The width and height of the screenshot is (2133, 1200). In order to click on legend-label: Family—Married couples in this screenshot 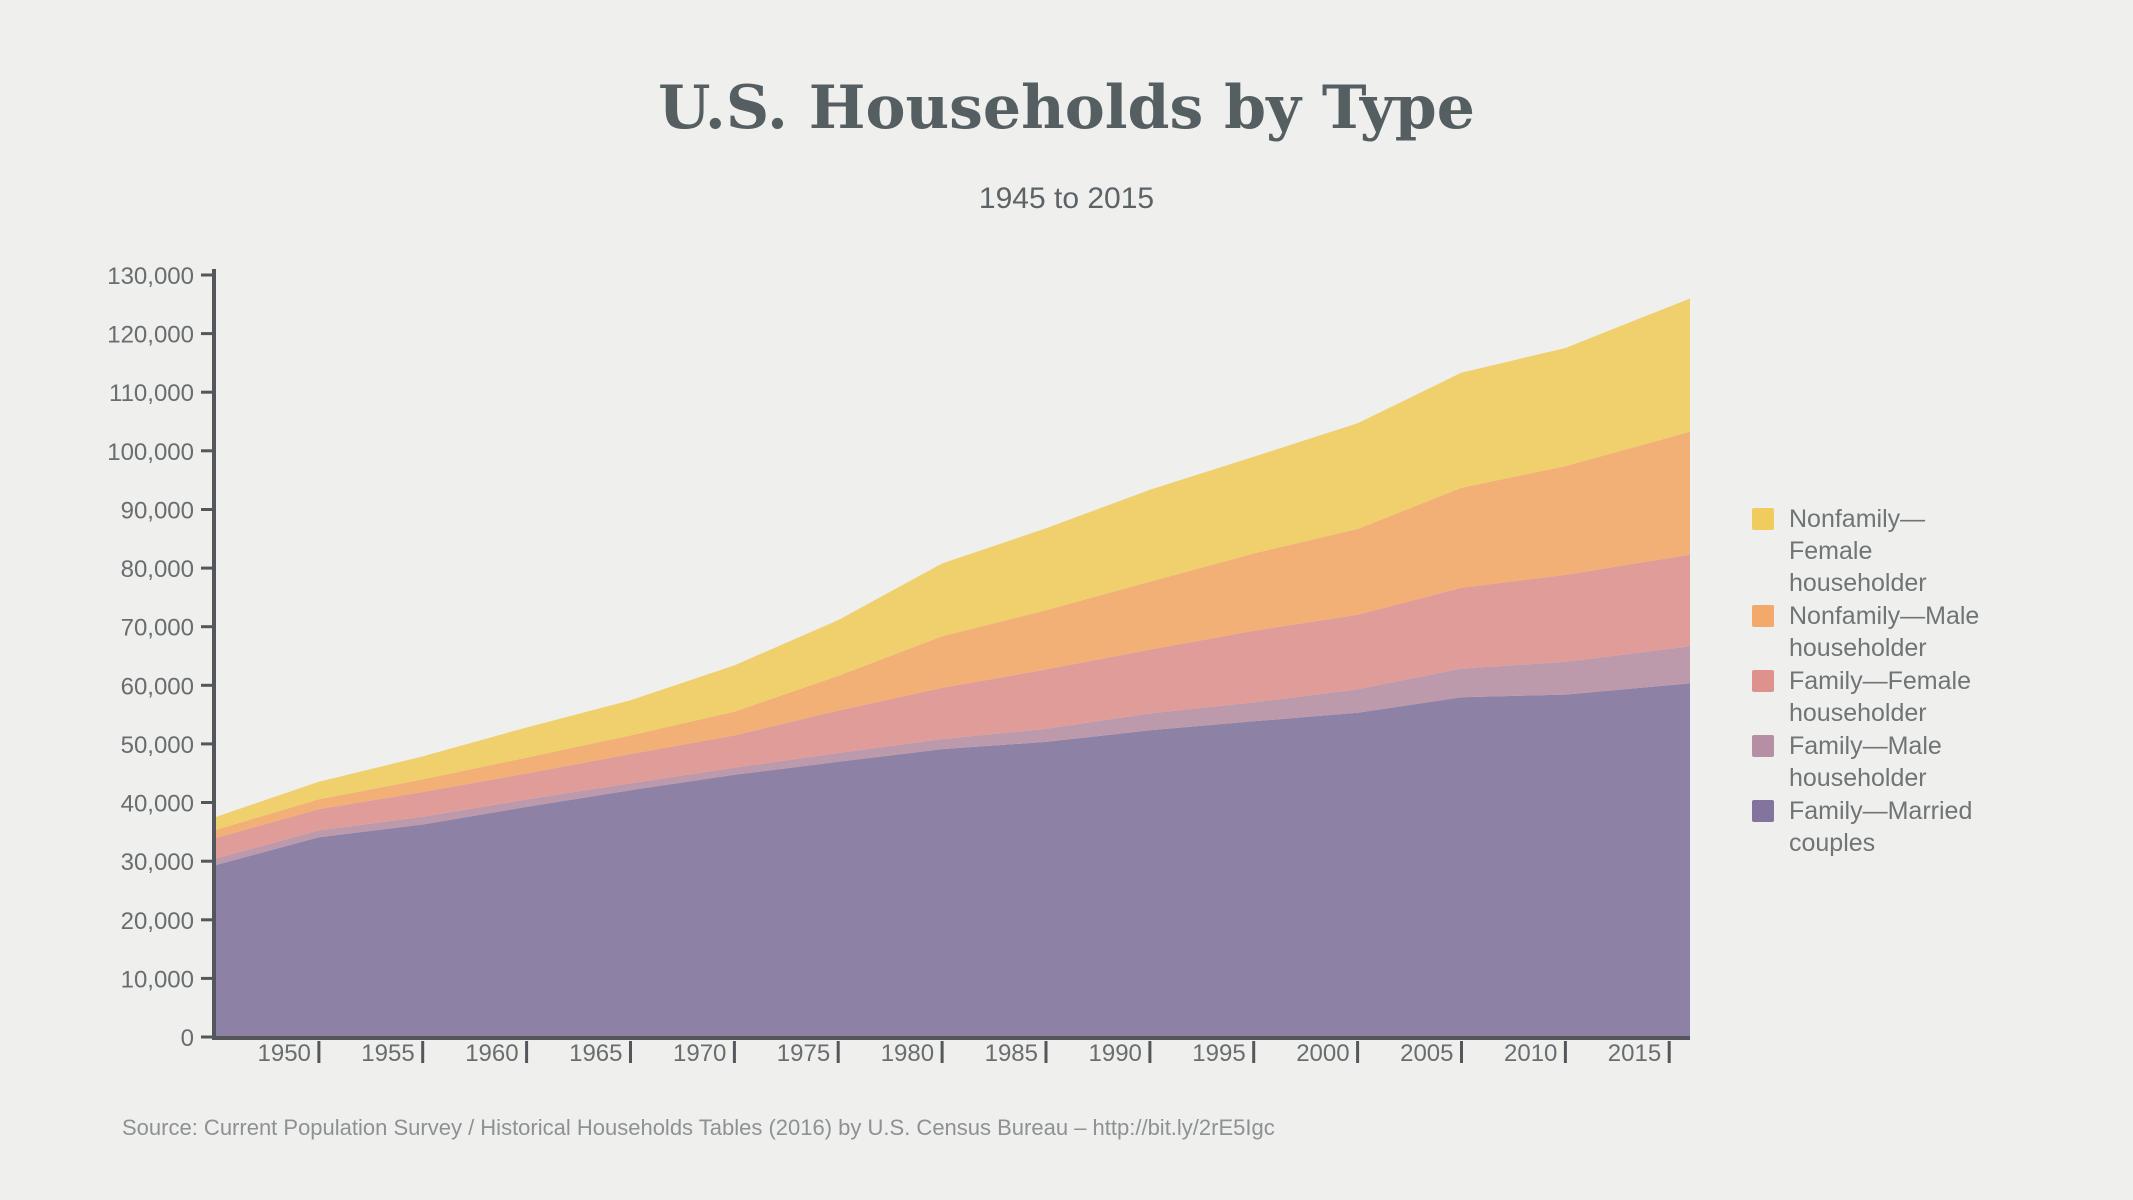, I will do `click(1881, 827)`.